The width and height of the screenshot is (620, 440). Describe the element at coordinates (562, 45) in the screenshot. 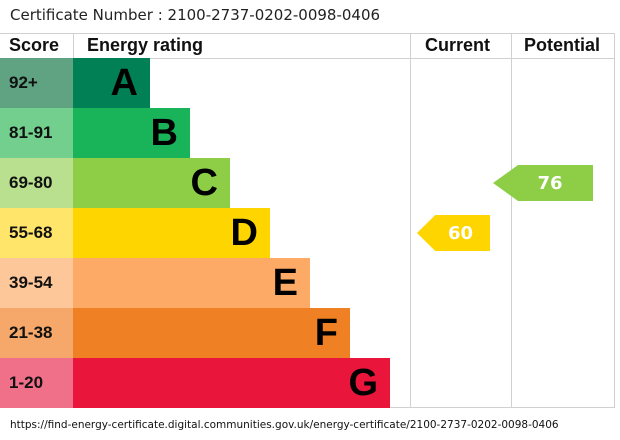

I see `header-potential: Potential` at that location.